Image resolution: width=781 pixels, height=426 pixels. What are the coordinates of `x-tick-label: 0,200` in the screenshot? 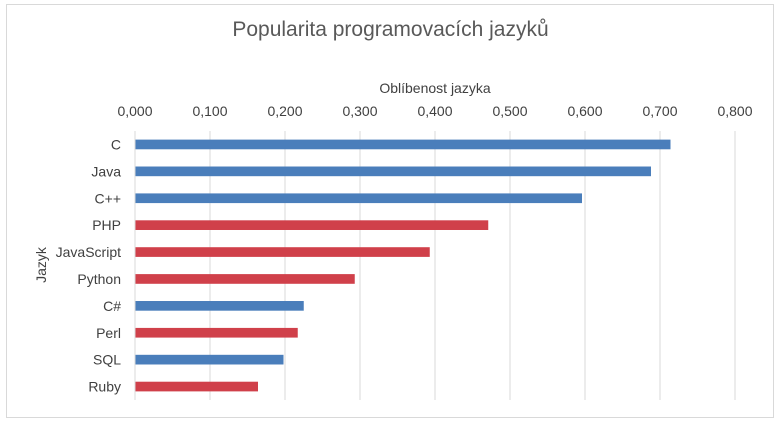 It's located at (284, 111).